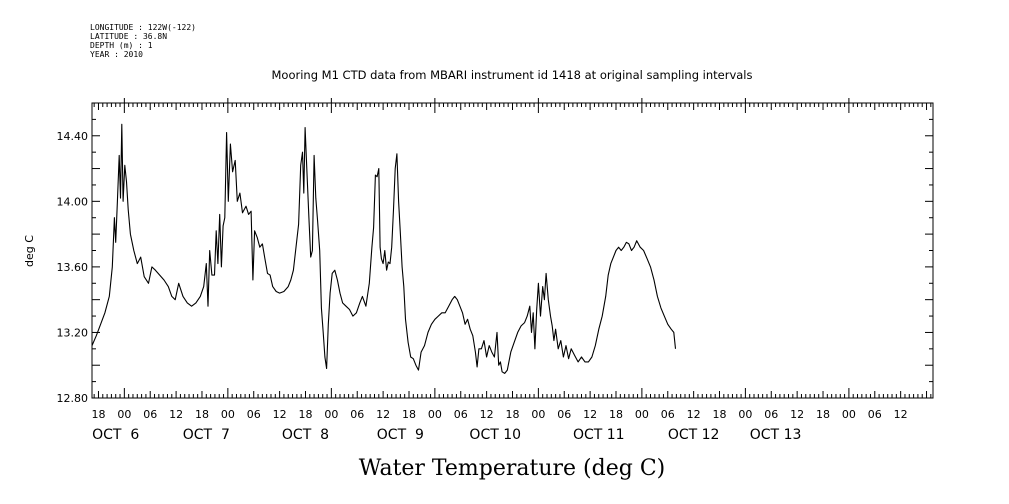 Image resolution: width=1009 pixels, height=504 pixels. I want to click on meta-year: YEAR : 2010, so click(116, 54).